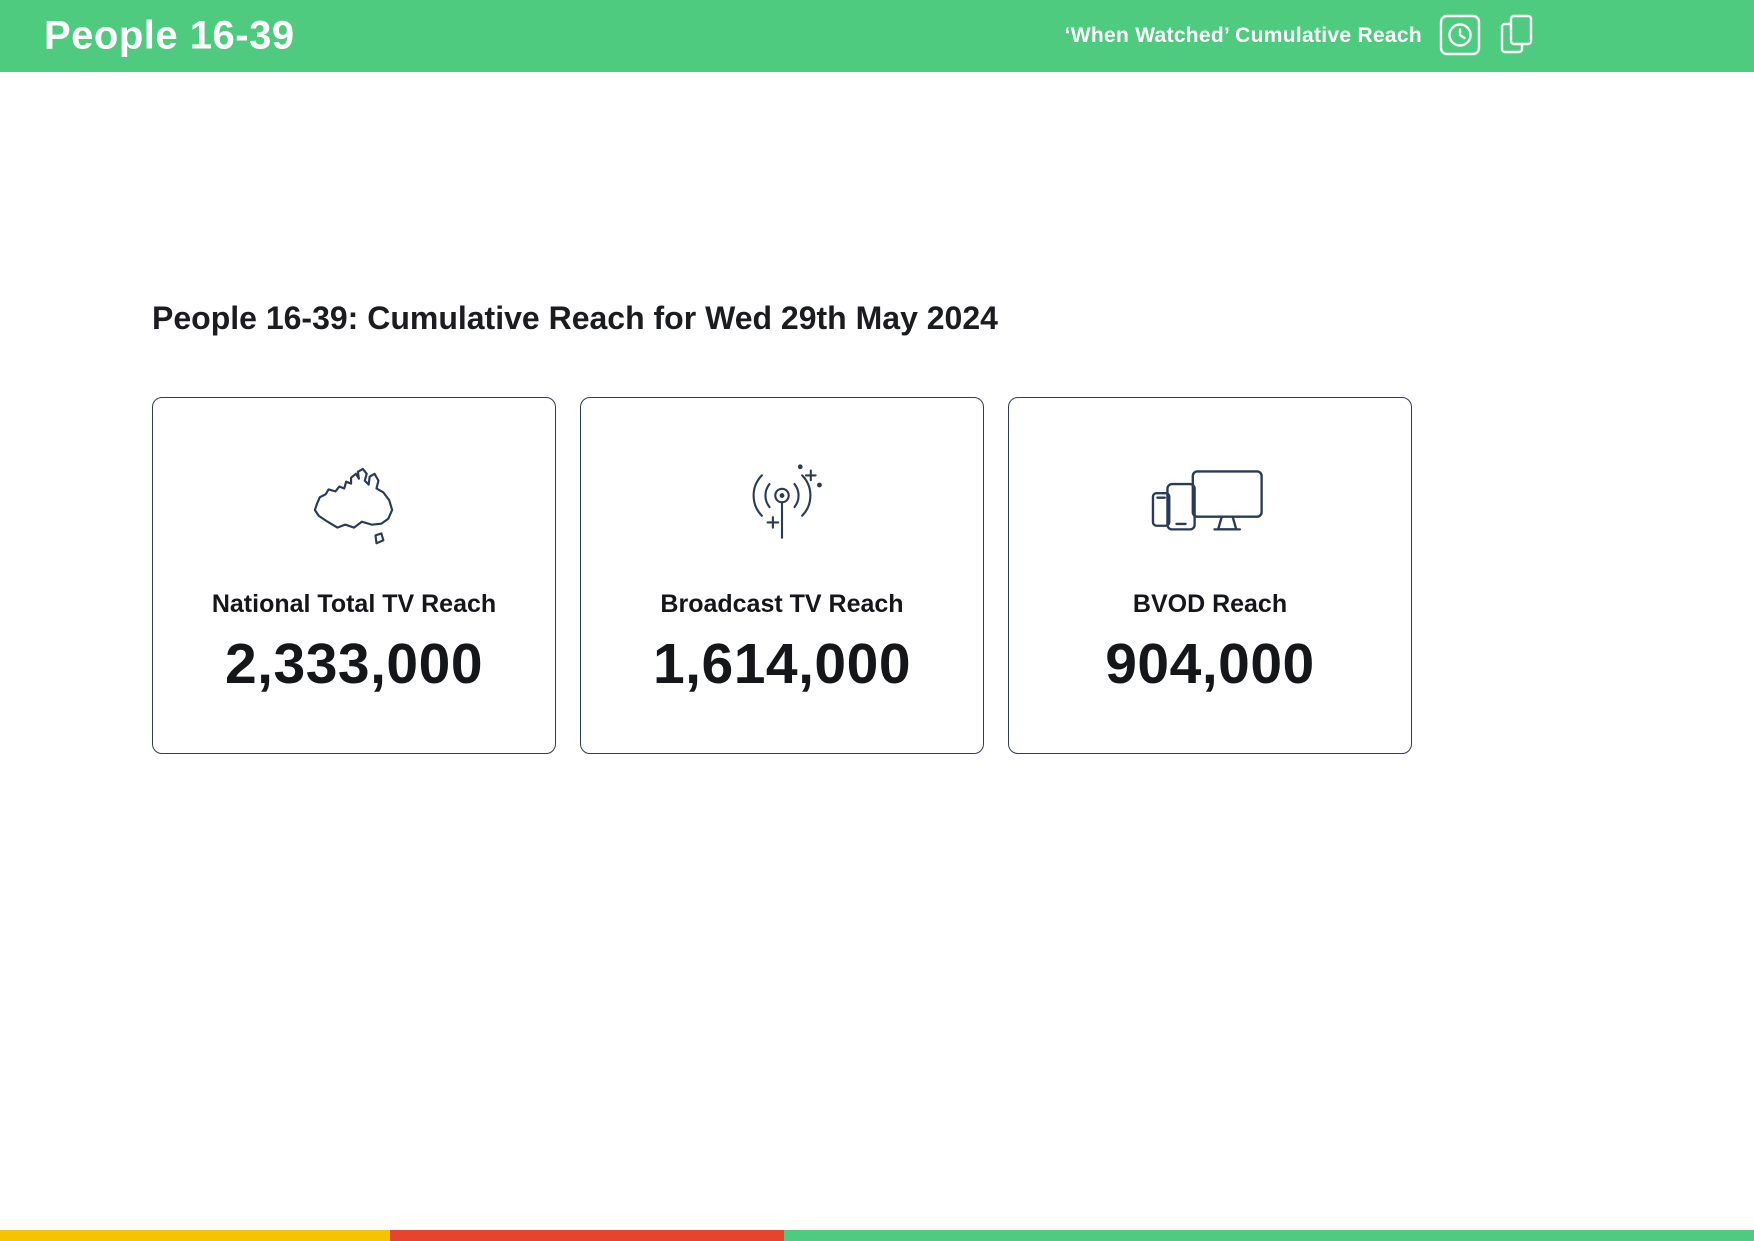 Image resolution: width=1754 pixels, height=1241 pixels. I want to click on footer-stripe-yellow, so click(195, 1235).